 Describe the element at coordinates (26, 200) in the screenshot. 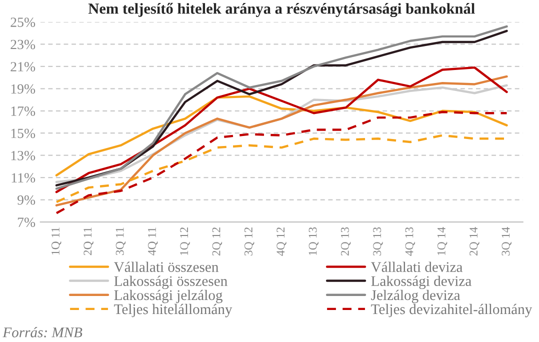

I see `y-tick-label: 9%` at that location.